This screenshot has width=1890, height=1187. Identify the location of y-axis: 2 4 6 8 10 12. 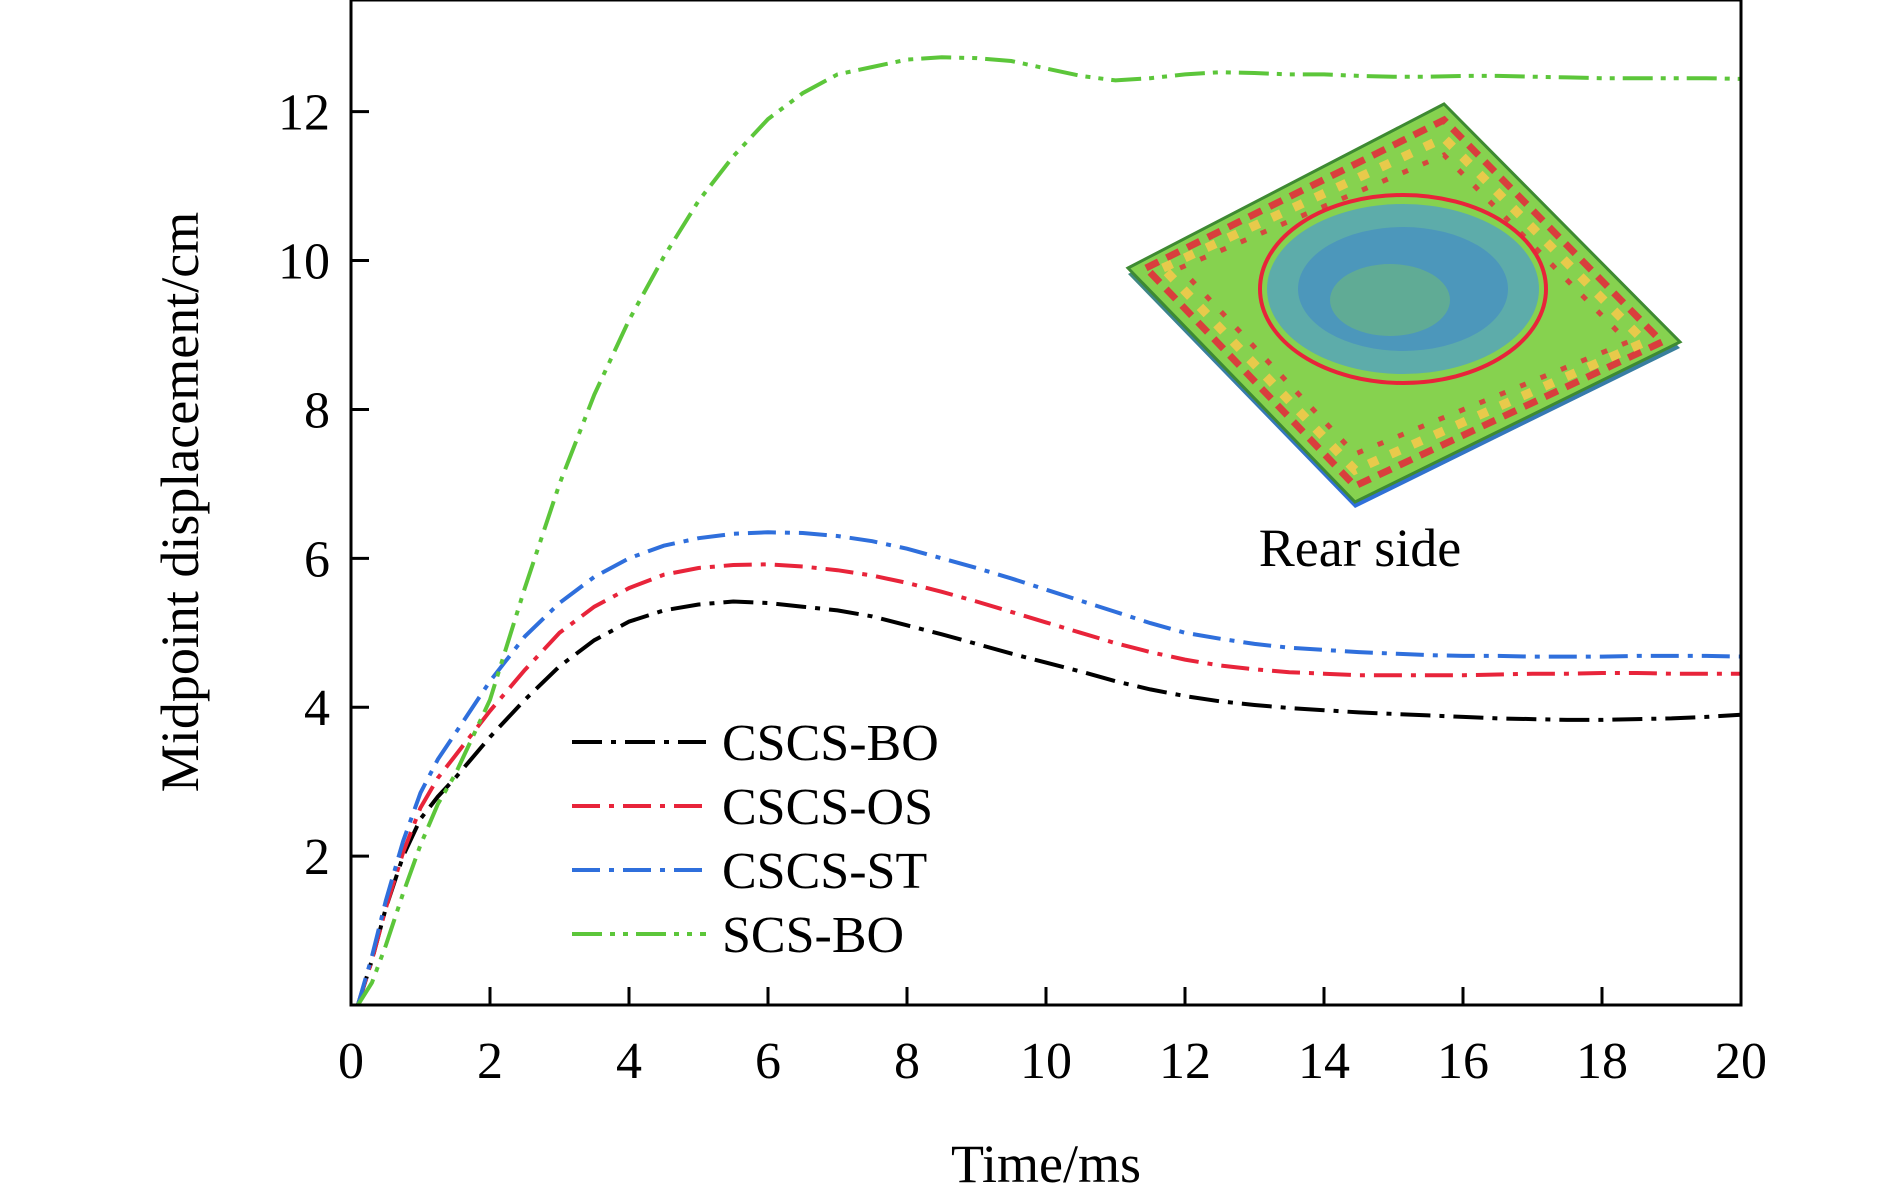
(323, 485).